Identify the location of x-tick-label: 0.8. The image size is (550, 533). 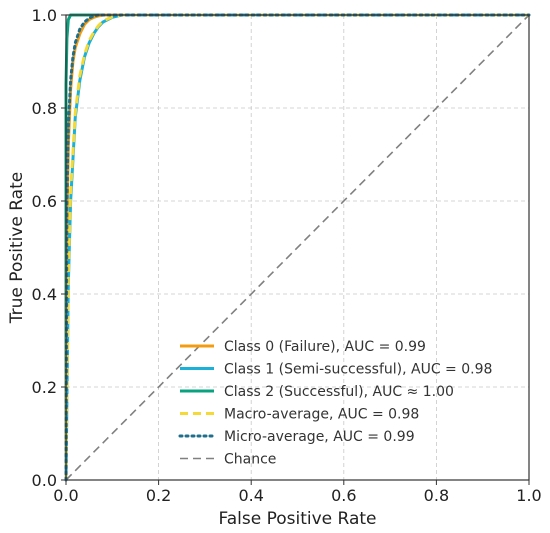
(436, 495).